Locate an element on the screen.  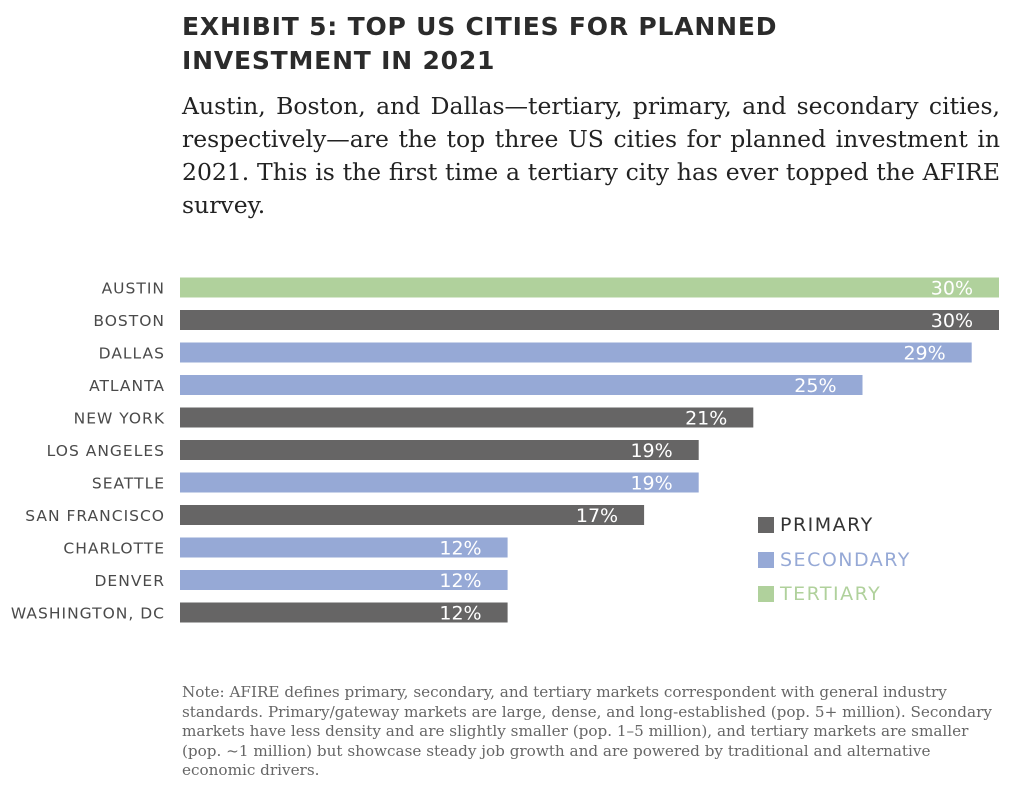
category-label: DENVER is located at coordinates (130, 581).